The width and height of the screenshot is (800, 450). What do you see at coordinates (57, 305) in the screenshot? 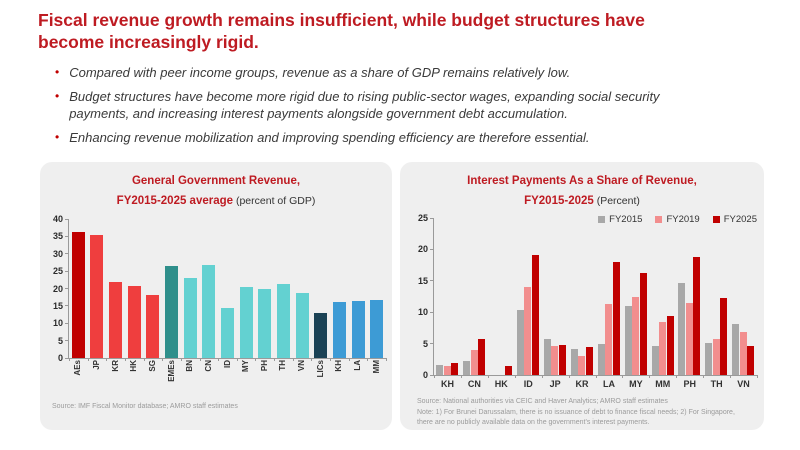
I see `y-axis-label: 15` at bounding box center [57, 305].